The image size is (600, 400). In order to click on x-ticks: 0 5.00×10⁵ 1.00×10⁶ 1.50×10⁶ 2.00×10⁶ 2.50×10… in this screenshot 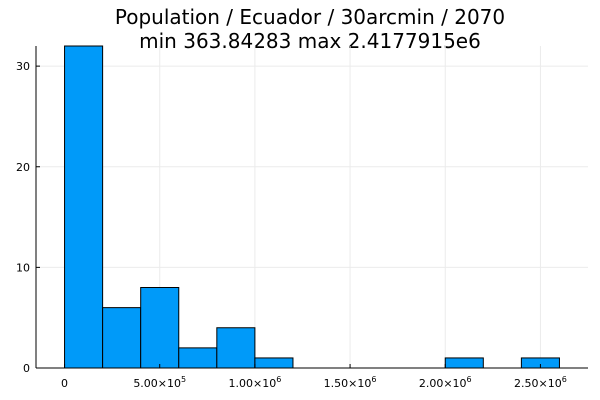, I will do `click(314, 377)`.